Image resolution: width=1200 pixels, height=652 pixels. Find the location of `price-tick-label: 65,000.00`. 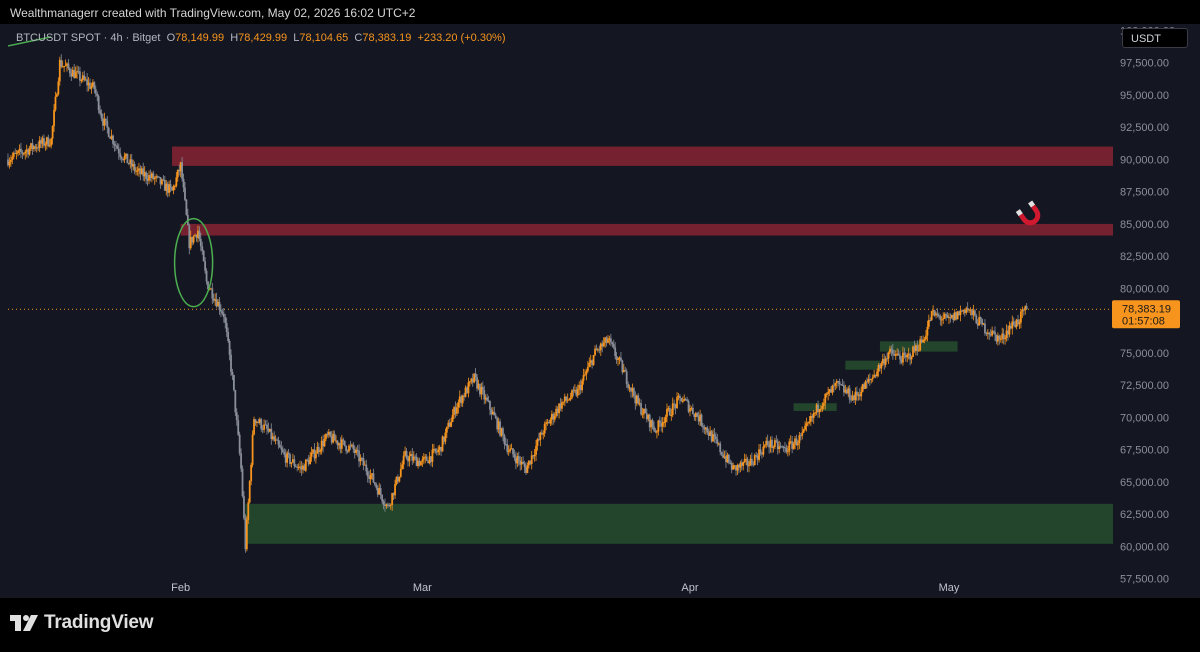

price-tick-label: 65,000.00 is located at coordinates (1144, 483).